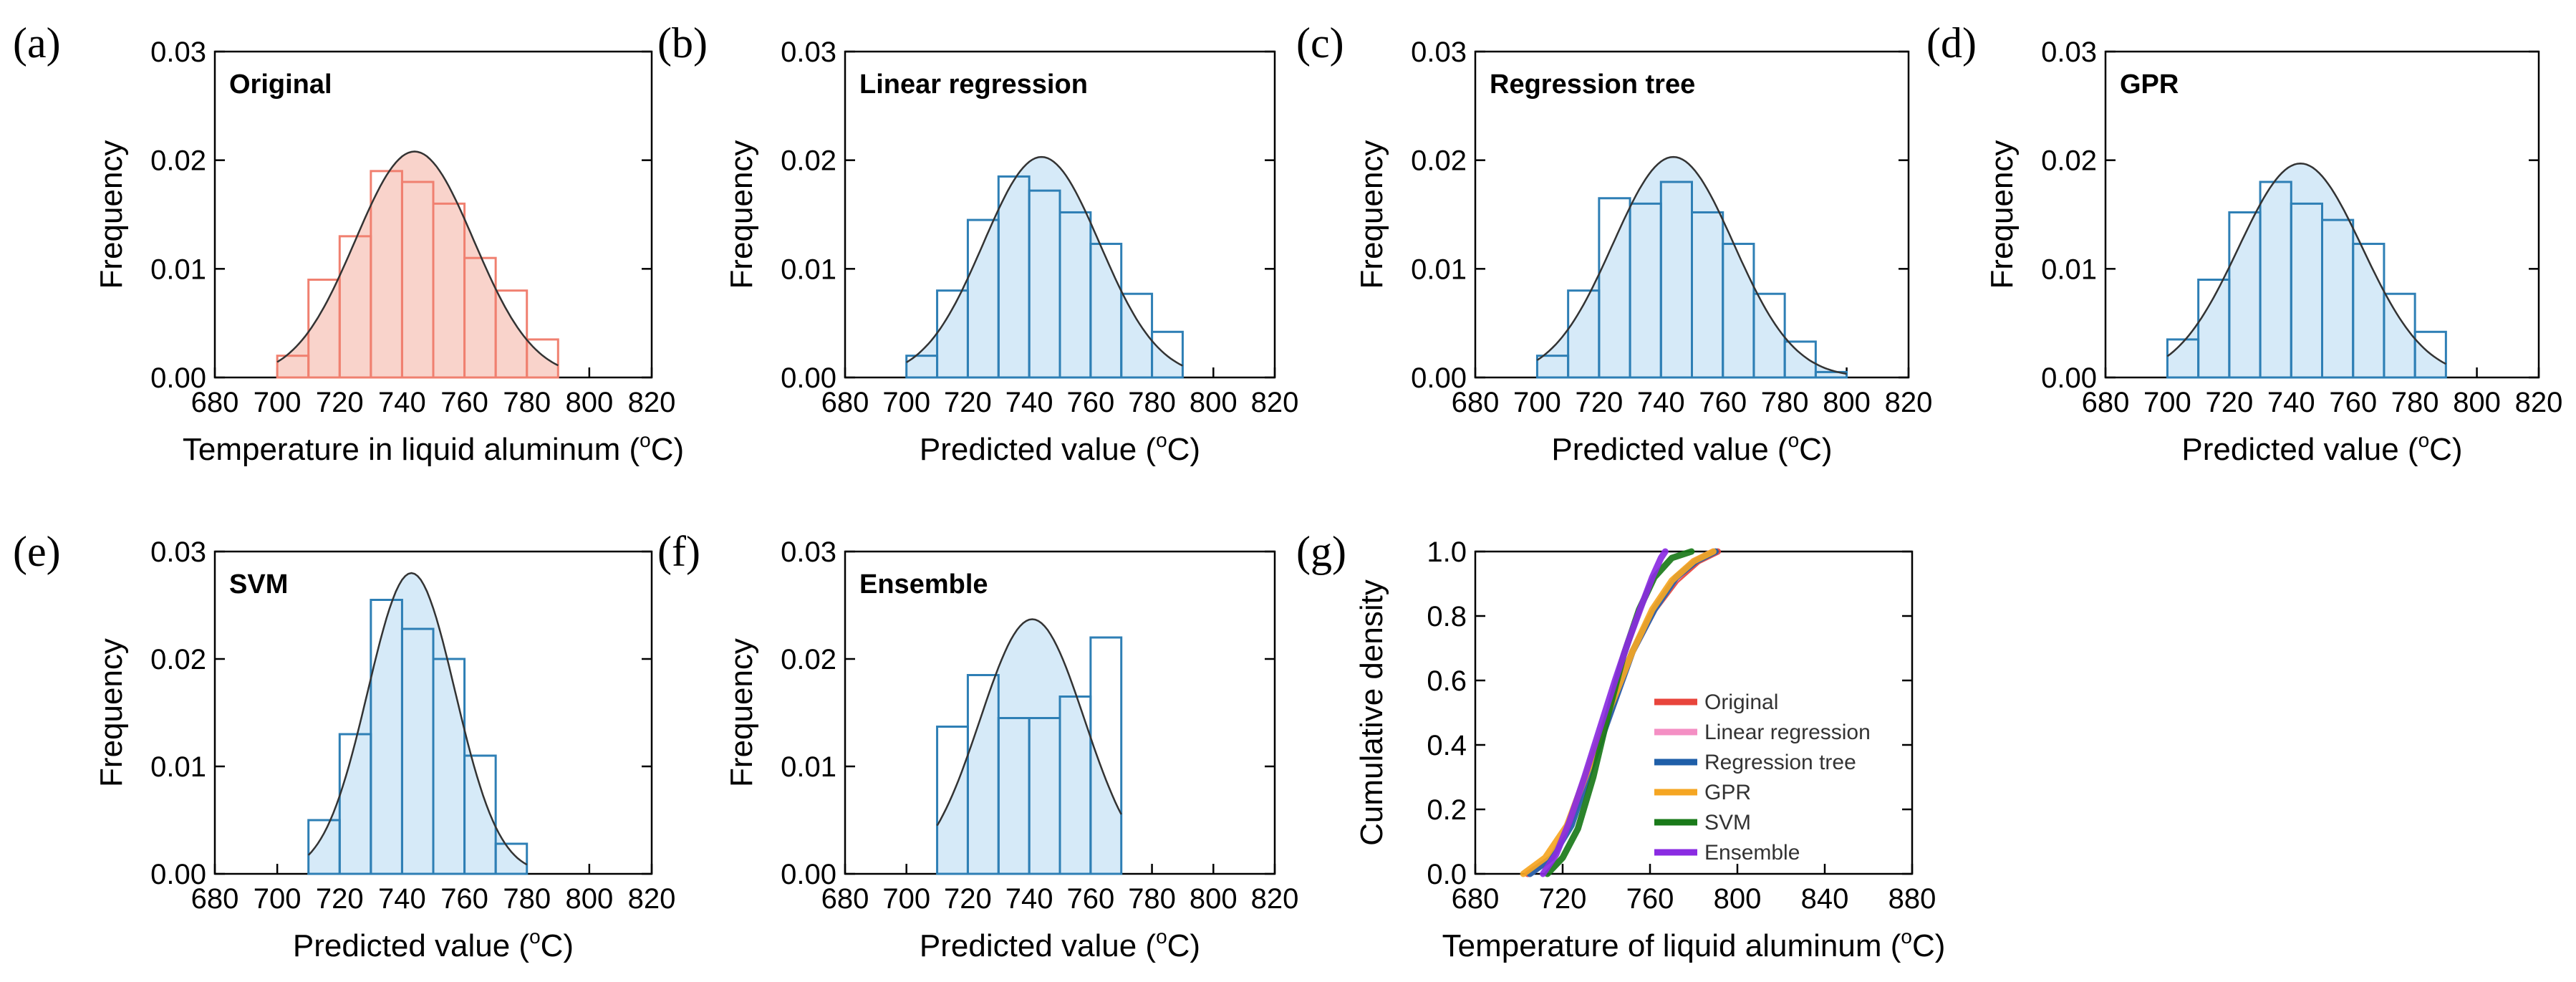 Image resolution: width=2576 pixels, height=982 pixels. What do you see at coordinates (1447, 810) in the screenshot?
I see `y-tick-label: 0.2` at bounding box center [1447, 810].